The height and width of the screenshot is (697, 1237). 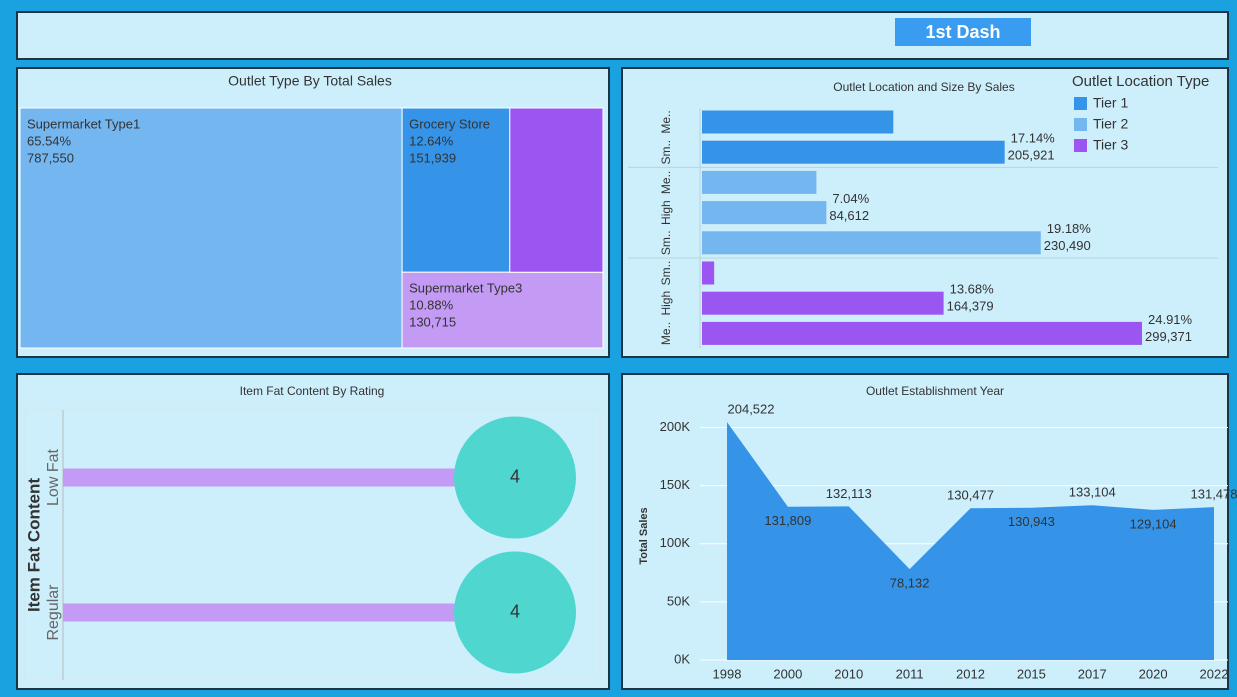 I want to click on bar-value: 205,921, so click(x=1031, y=155).